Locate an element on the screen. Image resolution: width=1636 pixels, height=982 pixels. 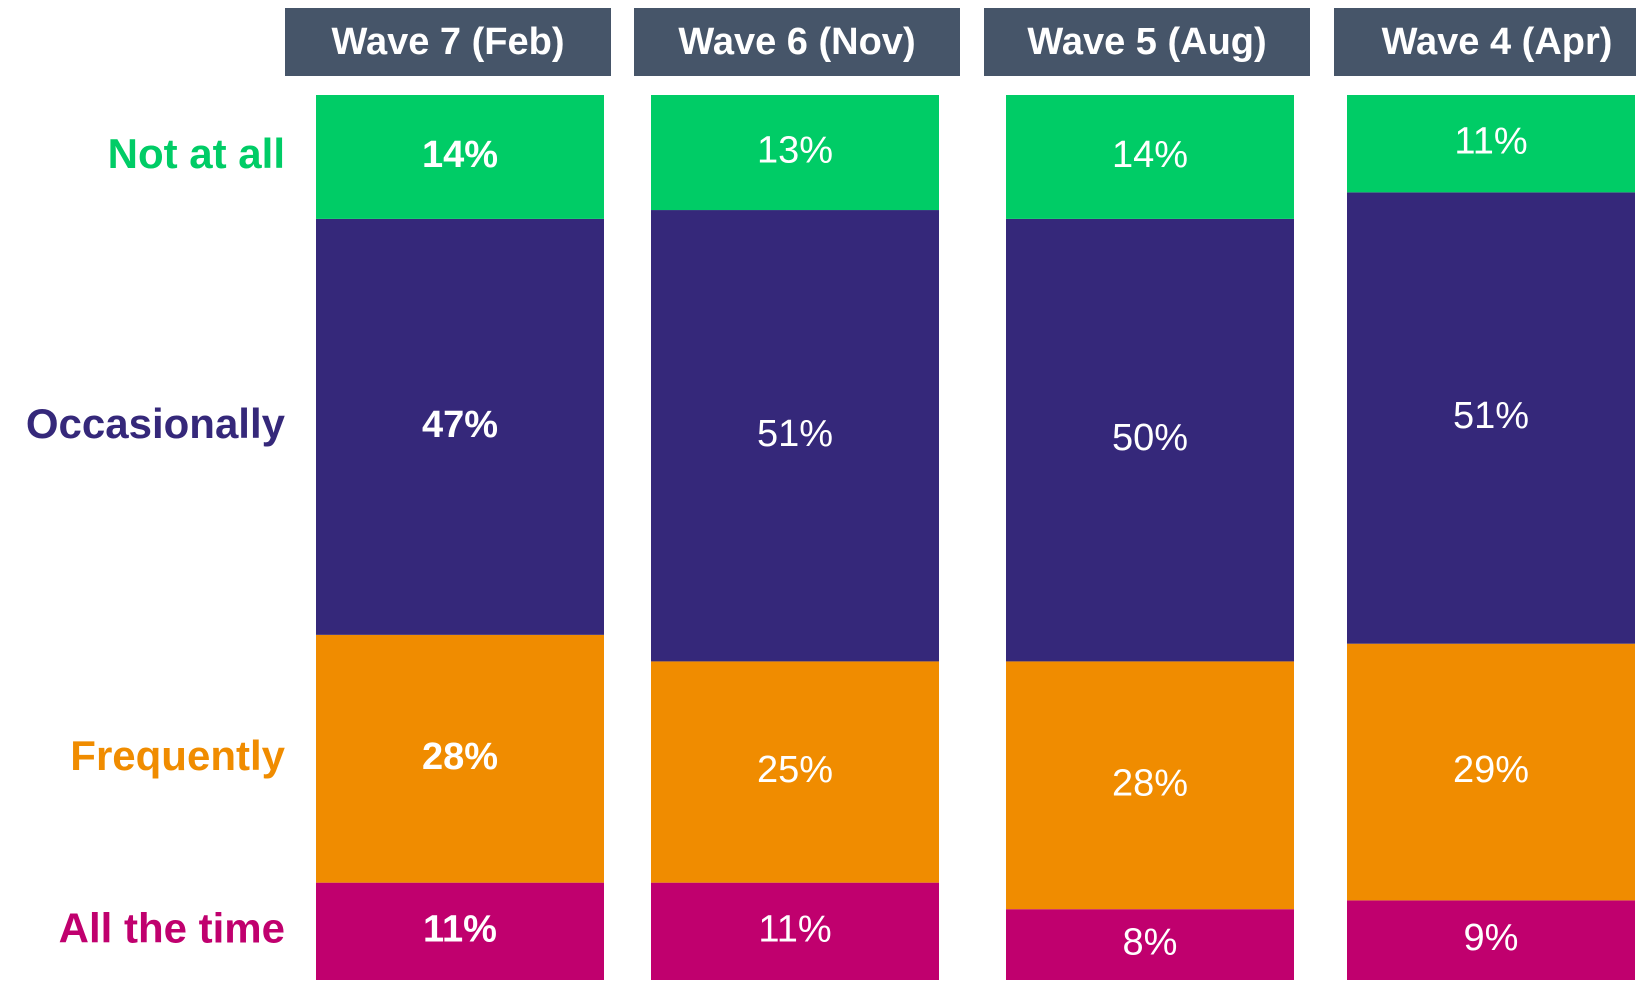
value-label: 8% is located at coordinates (1150, 943).